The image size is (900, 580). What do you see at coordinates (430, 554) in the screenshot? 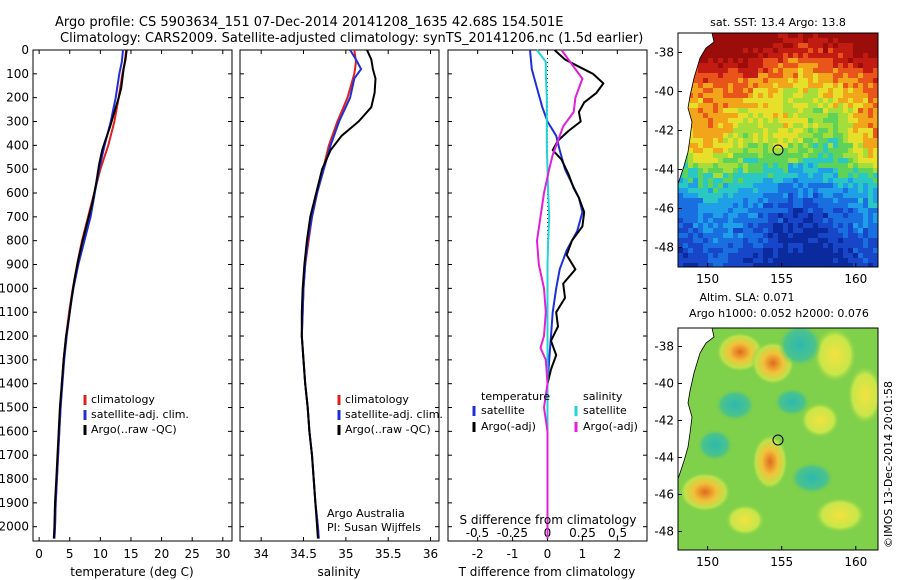
I see `x-tick-label: 36` at bounding box center [430, 554].